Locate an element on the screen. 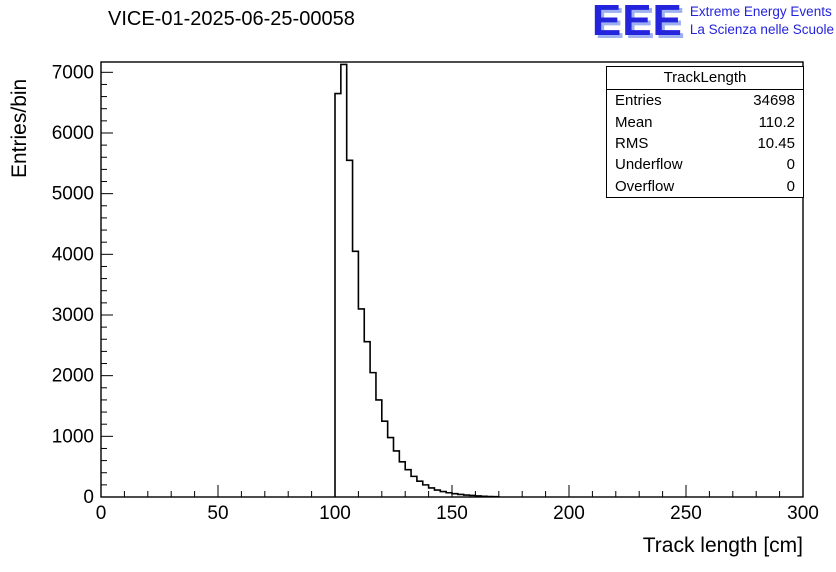  y-tick-label: 4000 is located at coordinates (73, 254).